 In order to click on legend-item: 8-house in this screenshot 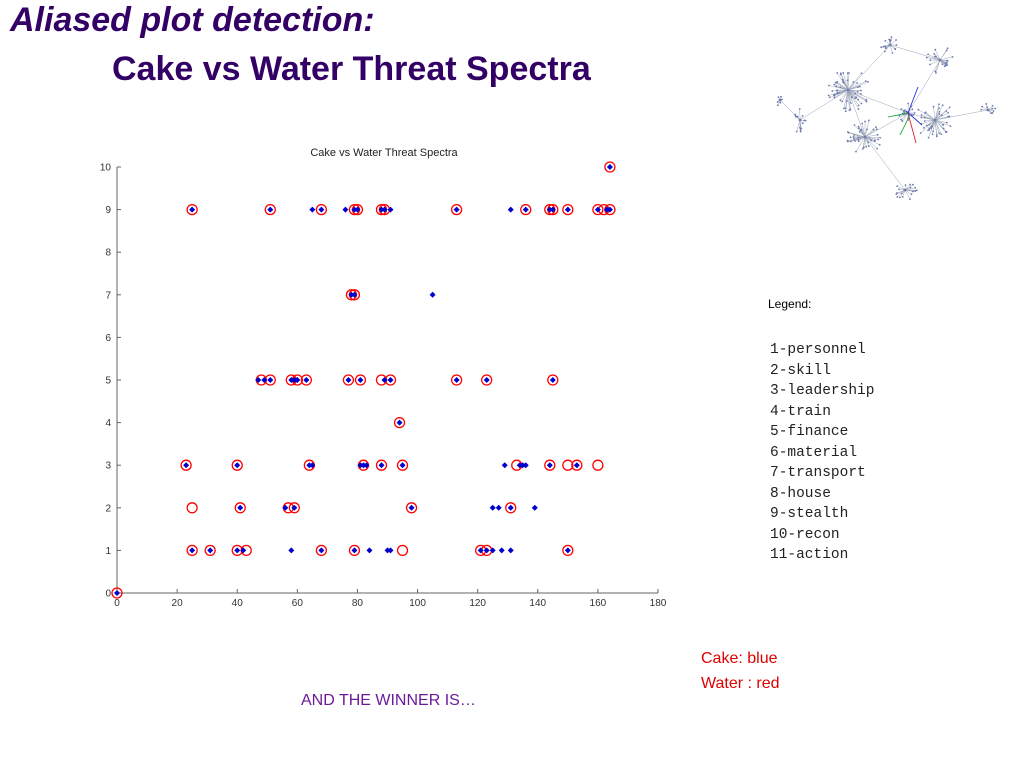, I will do `click(800, 493)`.